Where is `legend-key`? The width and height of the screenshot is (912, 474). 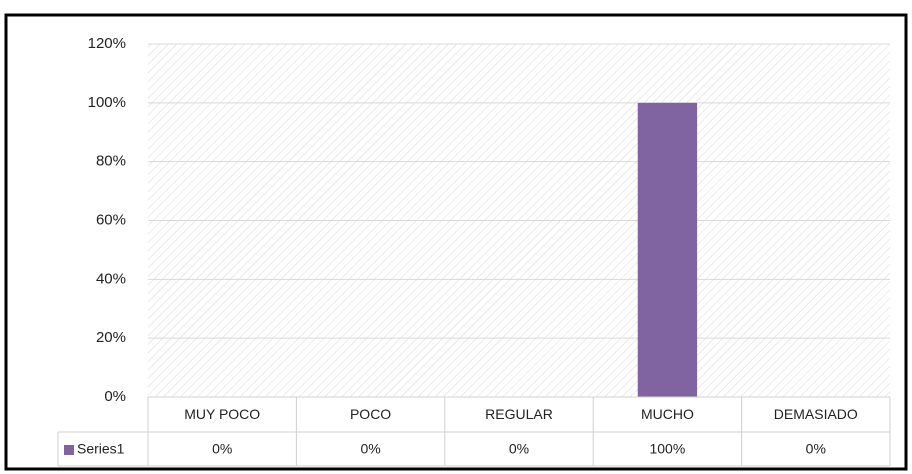 legend-key is located at coordinates (69, 450).